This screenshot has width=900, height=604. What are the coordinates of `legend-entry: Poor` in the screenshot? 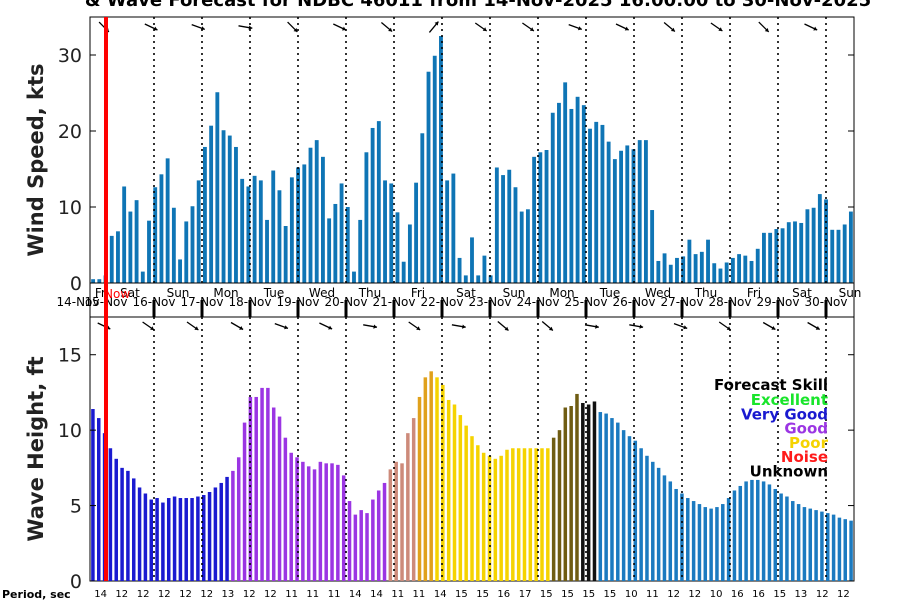 It's located at (809, 443).